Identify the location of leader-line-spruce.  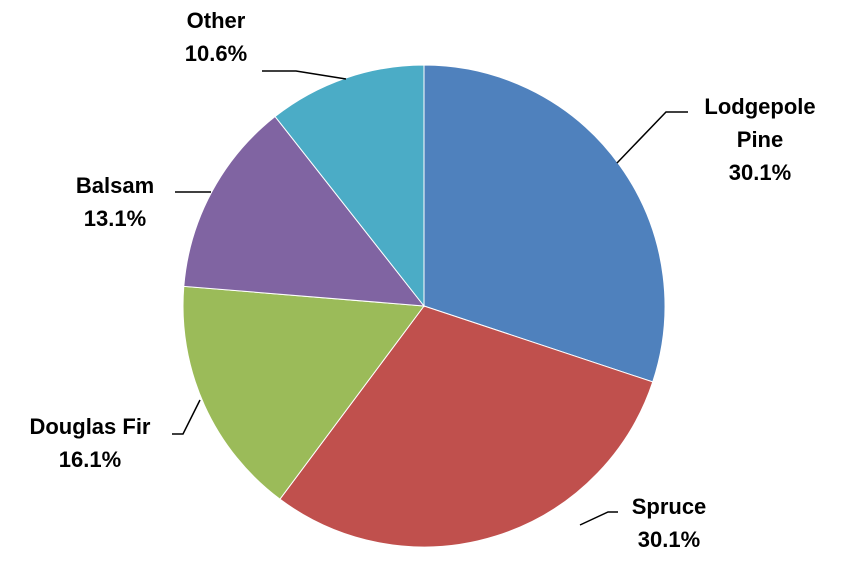
(598, 518).